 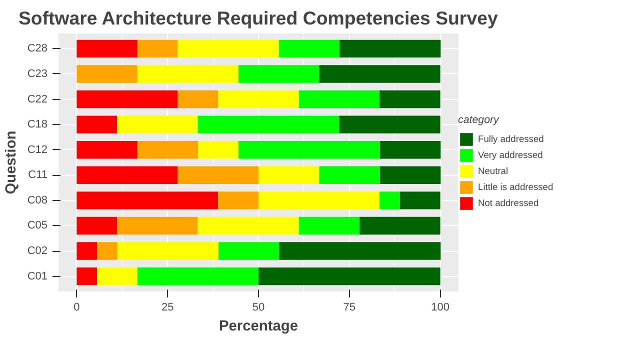 I want to click on y-tick-label: C02, so click(x=37, y=251).